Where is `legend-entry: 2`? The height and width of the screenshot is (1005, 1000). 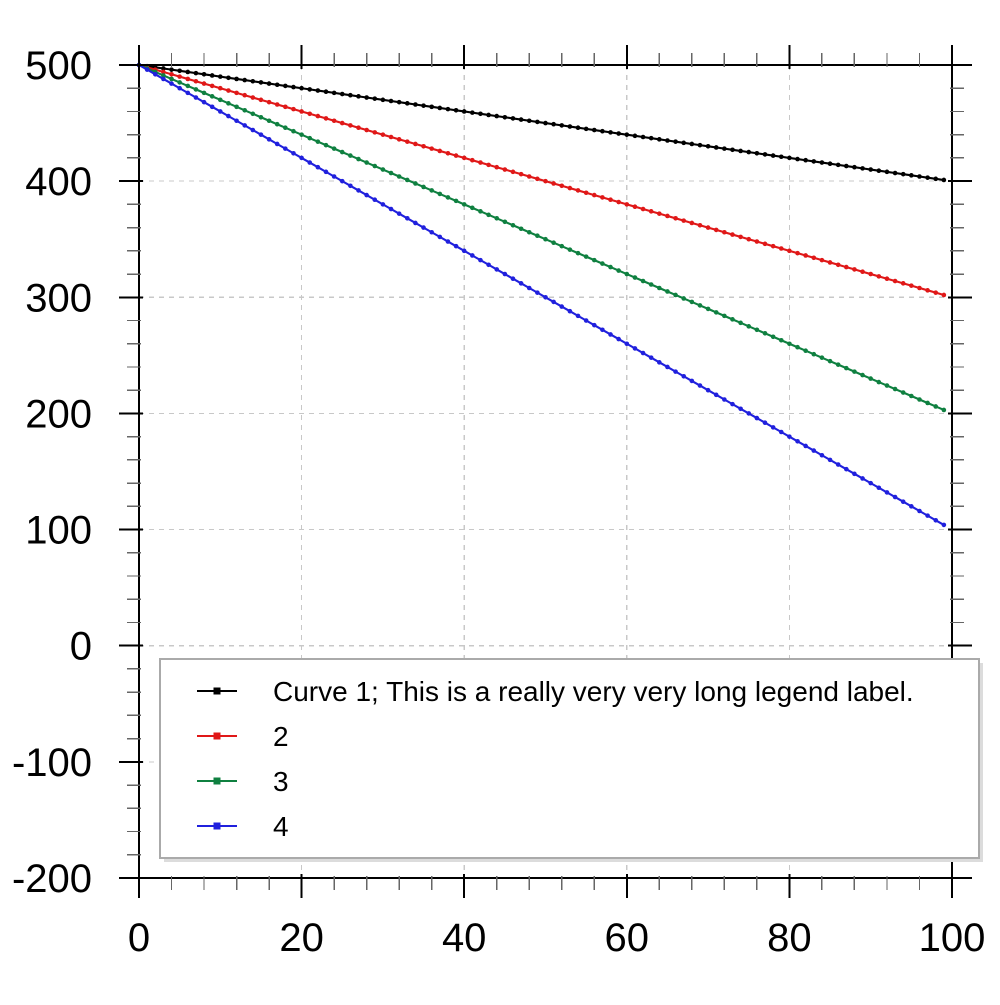
legend-entry: 2 is located at coordinates (243, 736).